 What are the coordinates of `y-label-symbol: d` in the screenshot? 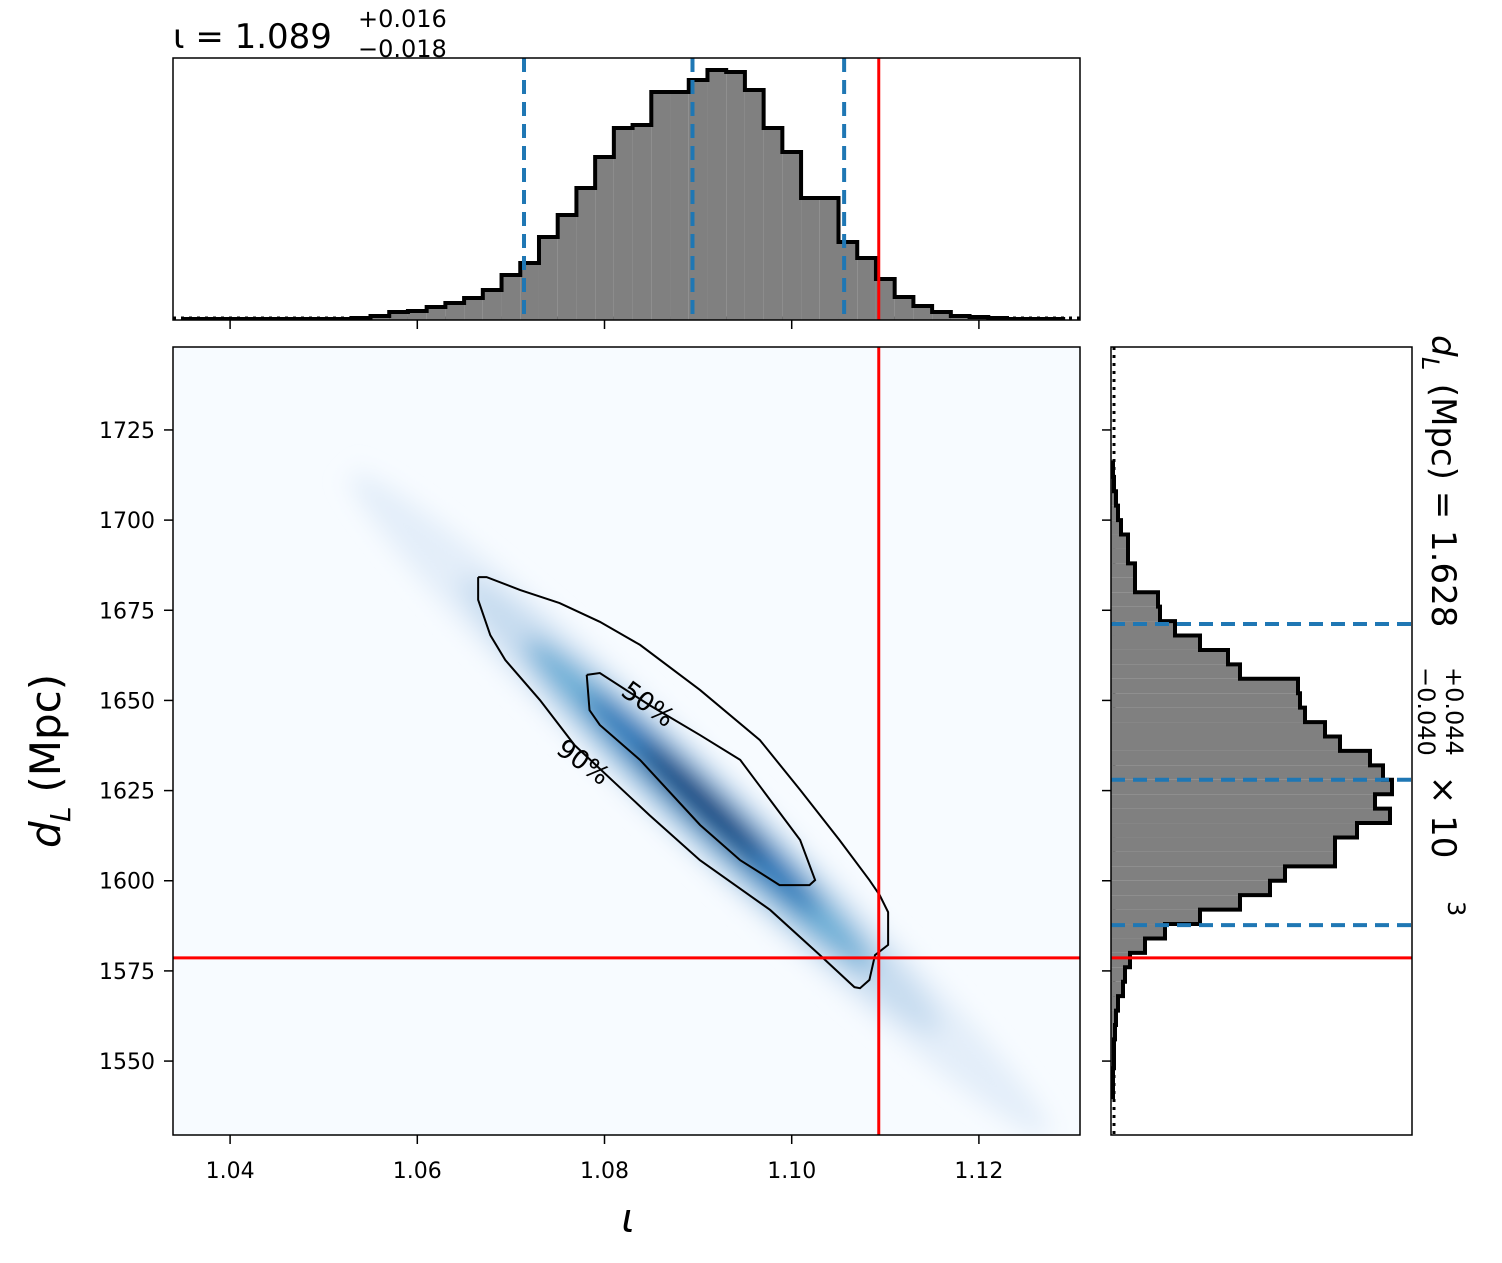 It's located at (45, 834).